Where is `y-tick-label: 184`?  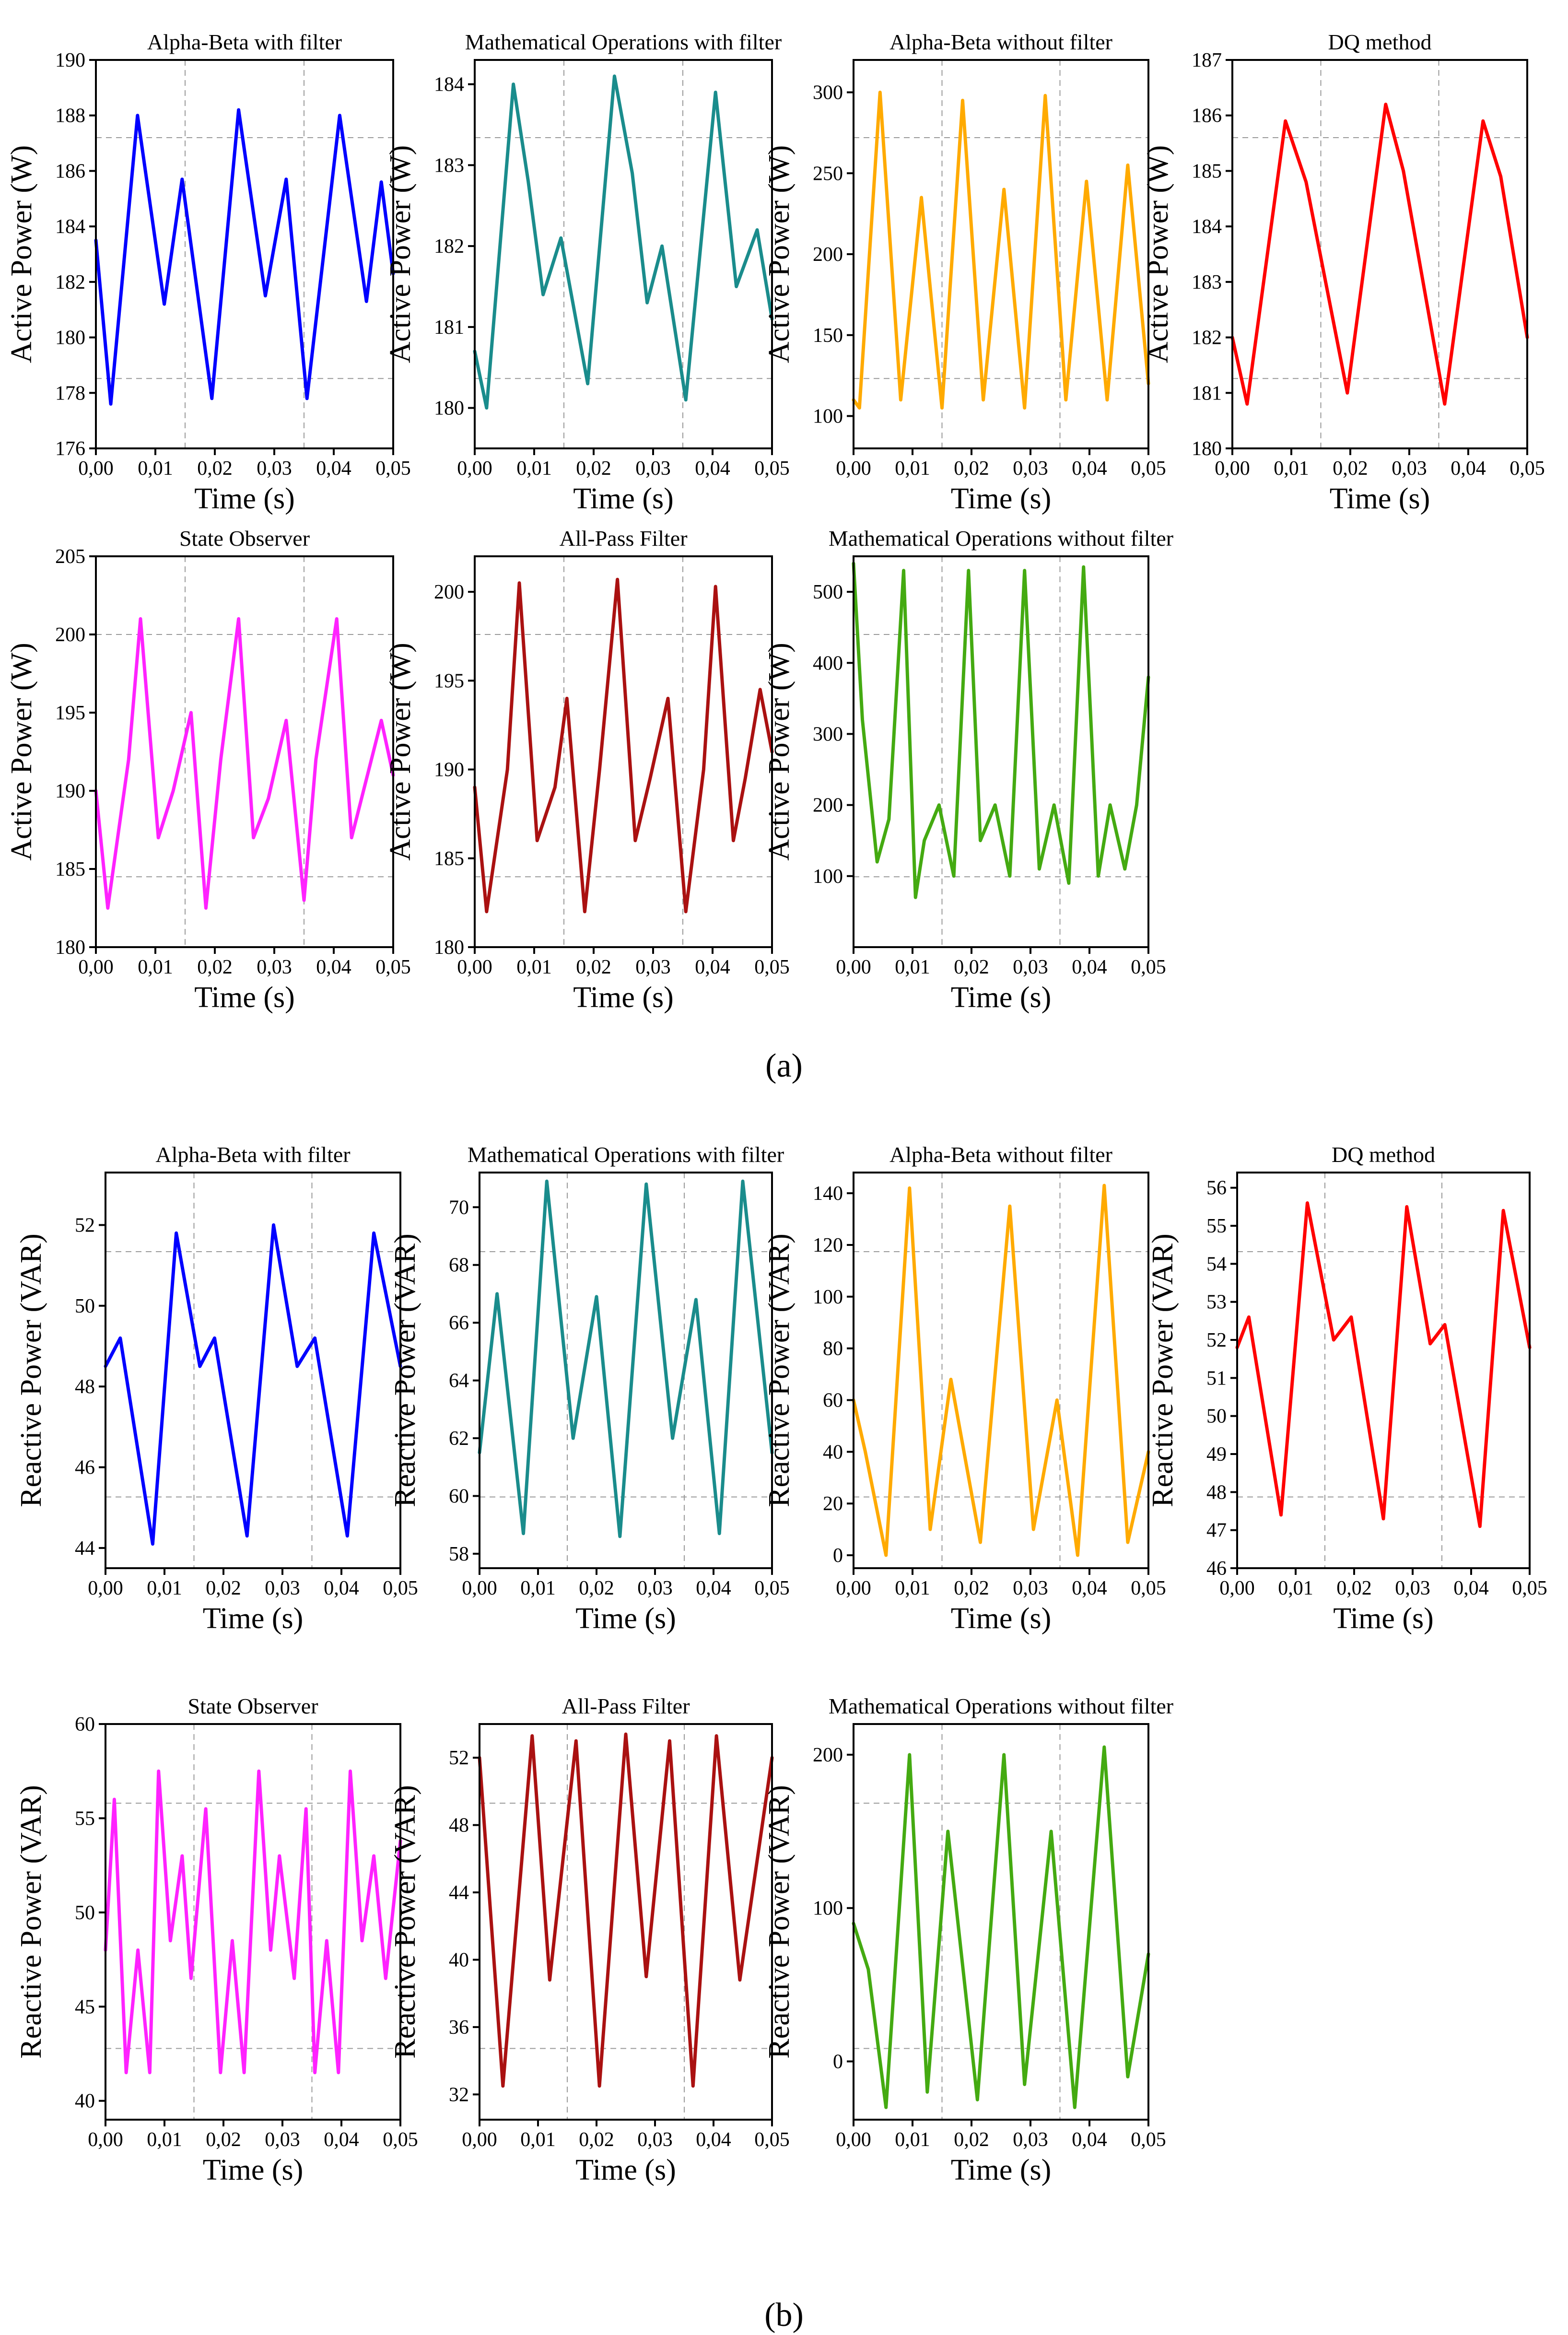 y-tick-label: 184 is located at coordinates (70, 227).